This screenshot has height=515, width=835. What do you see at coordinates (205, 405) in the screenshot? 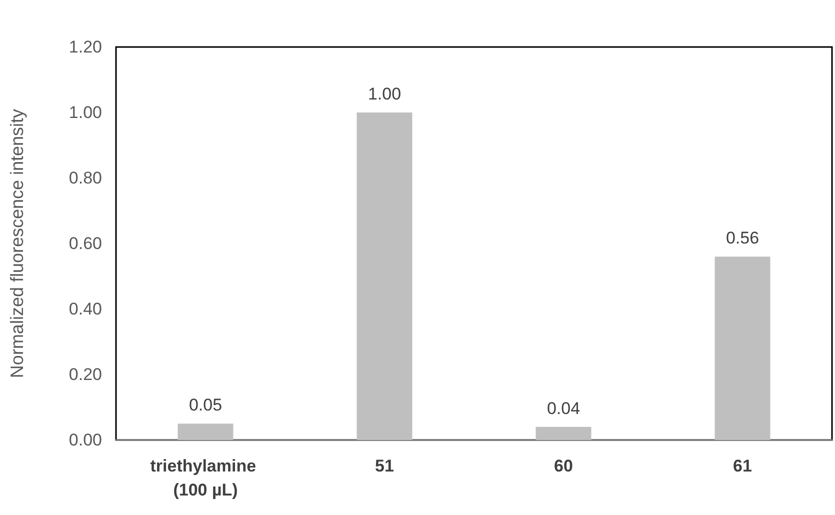
I see `data-label: 0.05` at bounding box center [205, 405].